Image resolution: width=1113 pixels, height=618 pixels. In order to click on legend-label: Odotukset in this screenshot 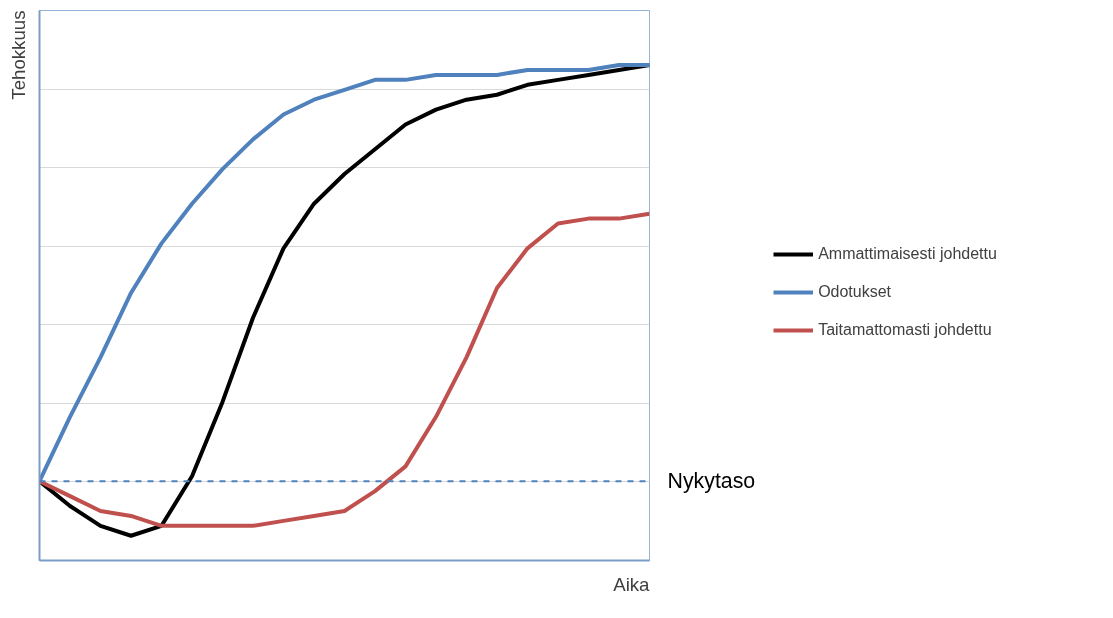, I will do `click(855, 292)`.